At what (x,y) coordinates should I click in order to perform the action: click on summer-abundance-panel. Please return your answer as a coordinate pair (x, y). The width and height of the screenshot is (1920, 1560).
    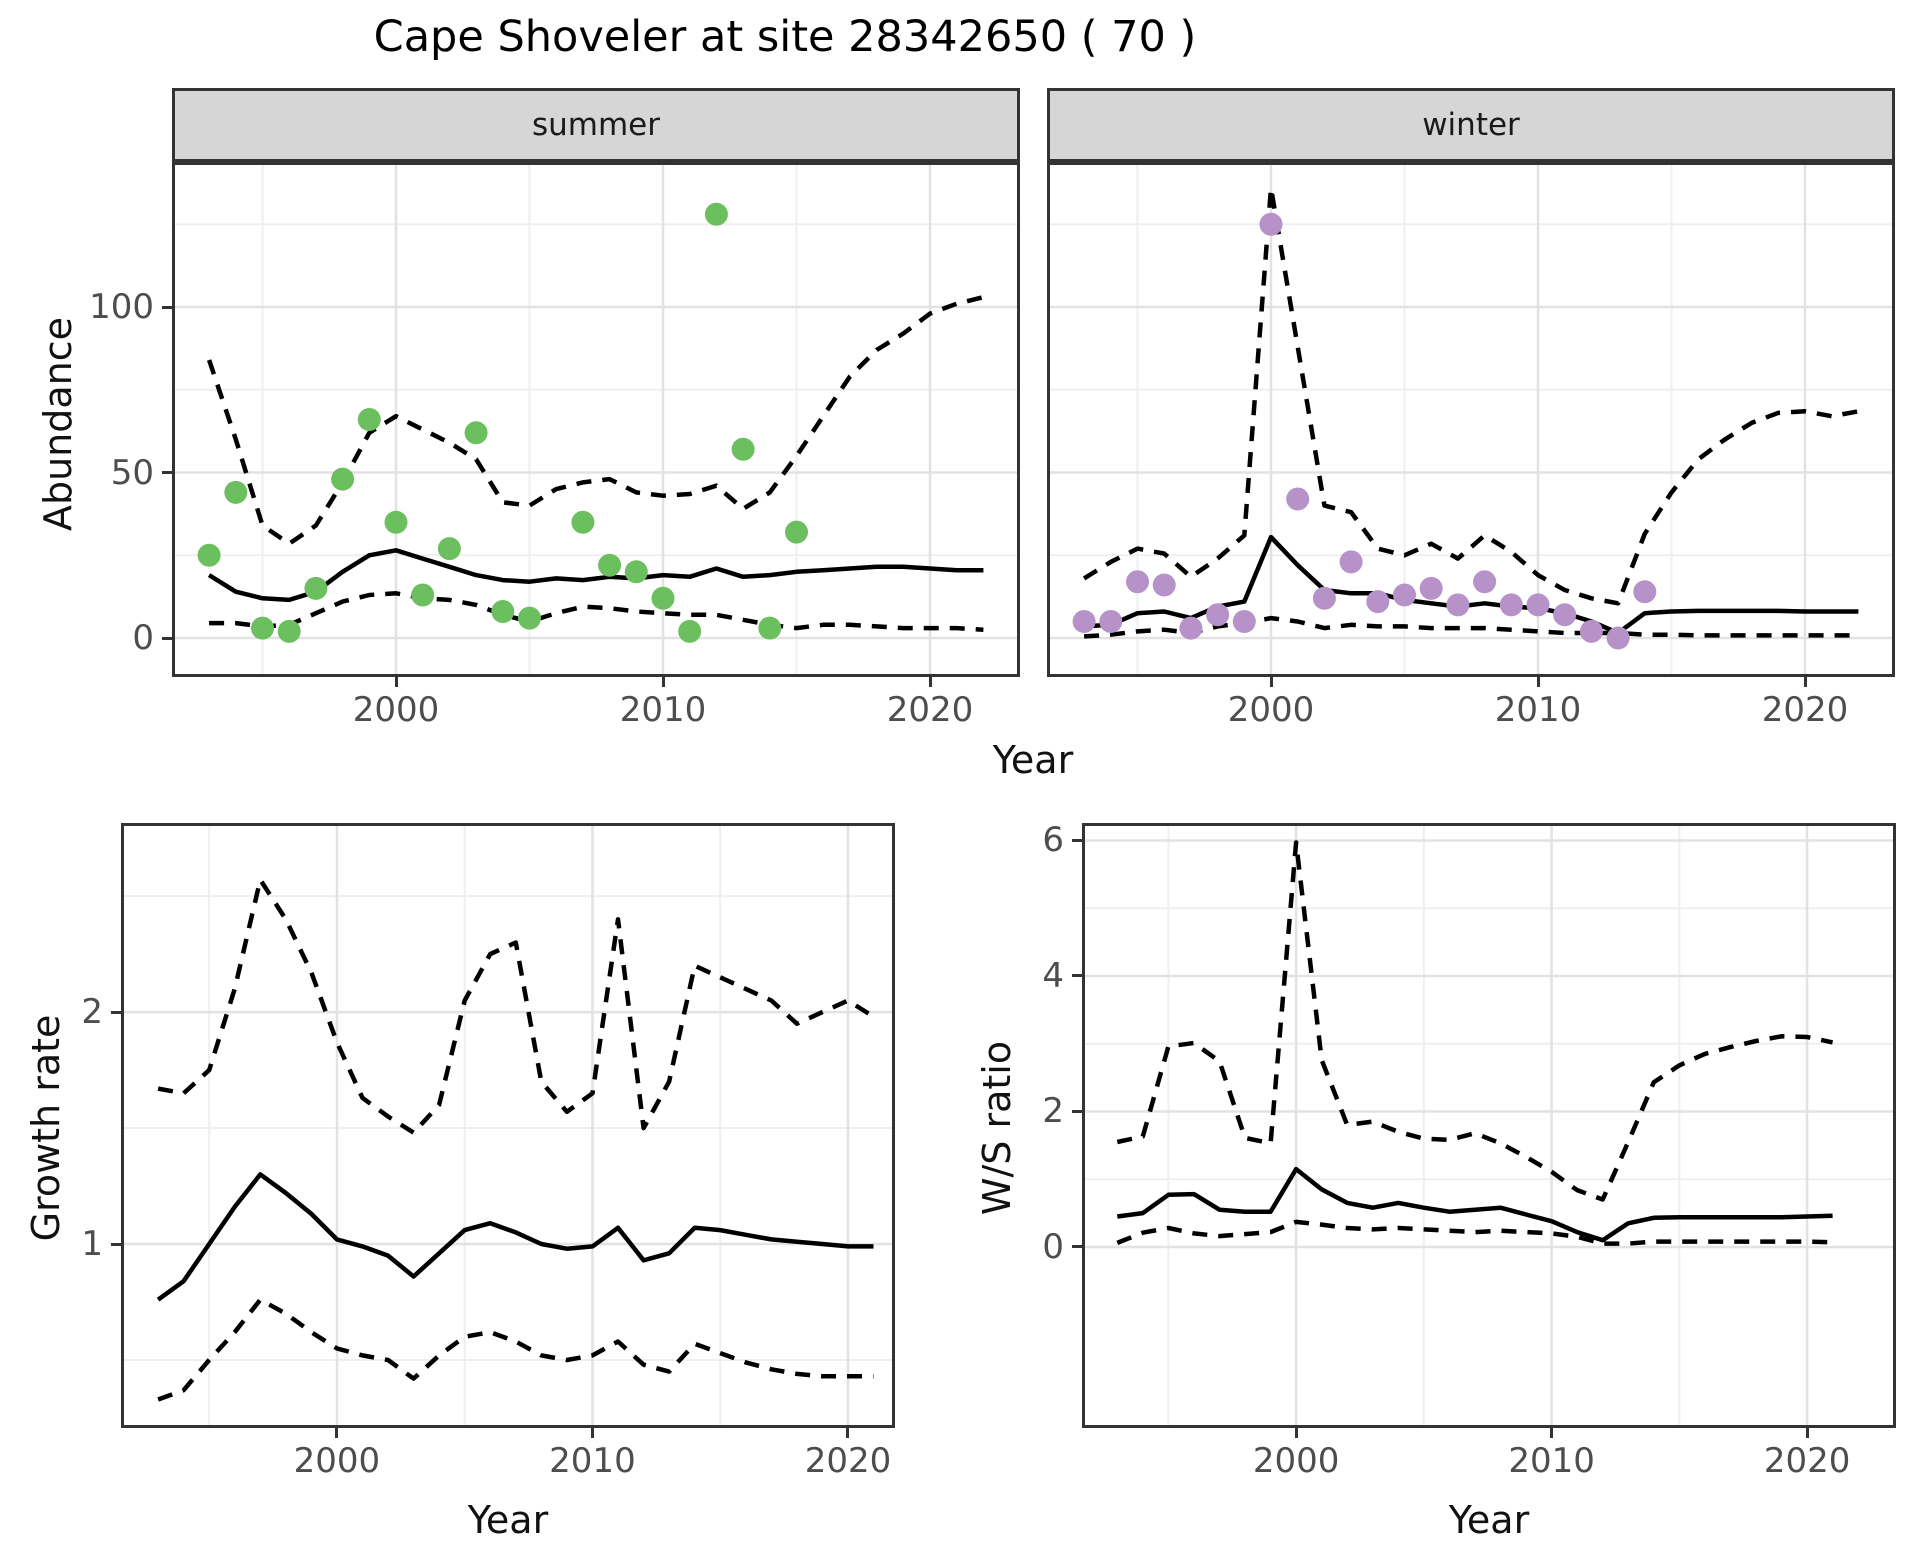
    Looking at the image, I should click on (596, 419).